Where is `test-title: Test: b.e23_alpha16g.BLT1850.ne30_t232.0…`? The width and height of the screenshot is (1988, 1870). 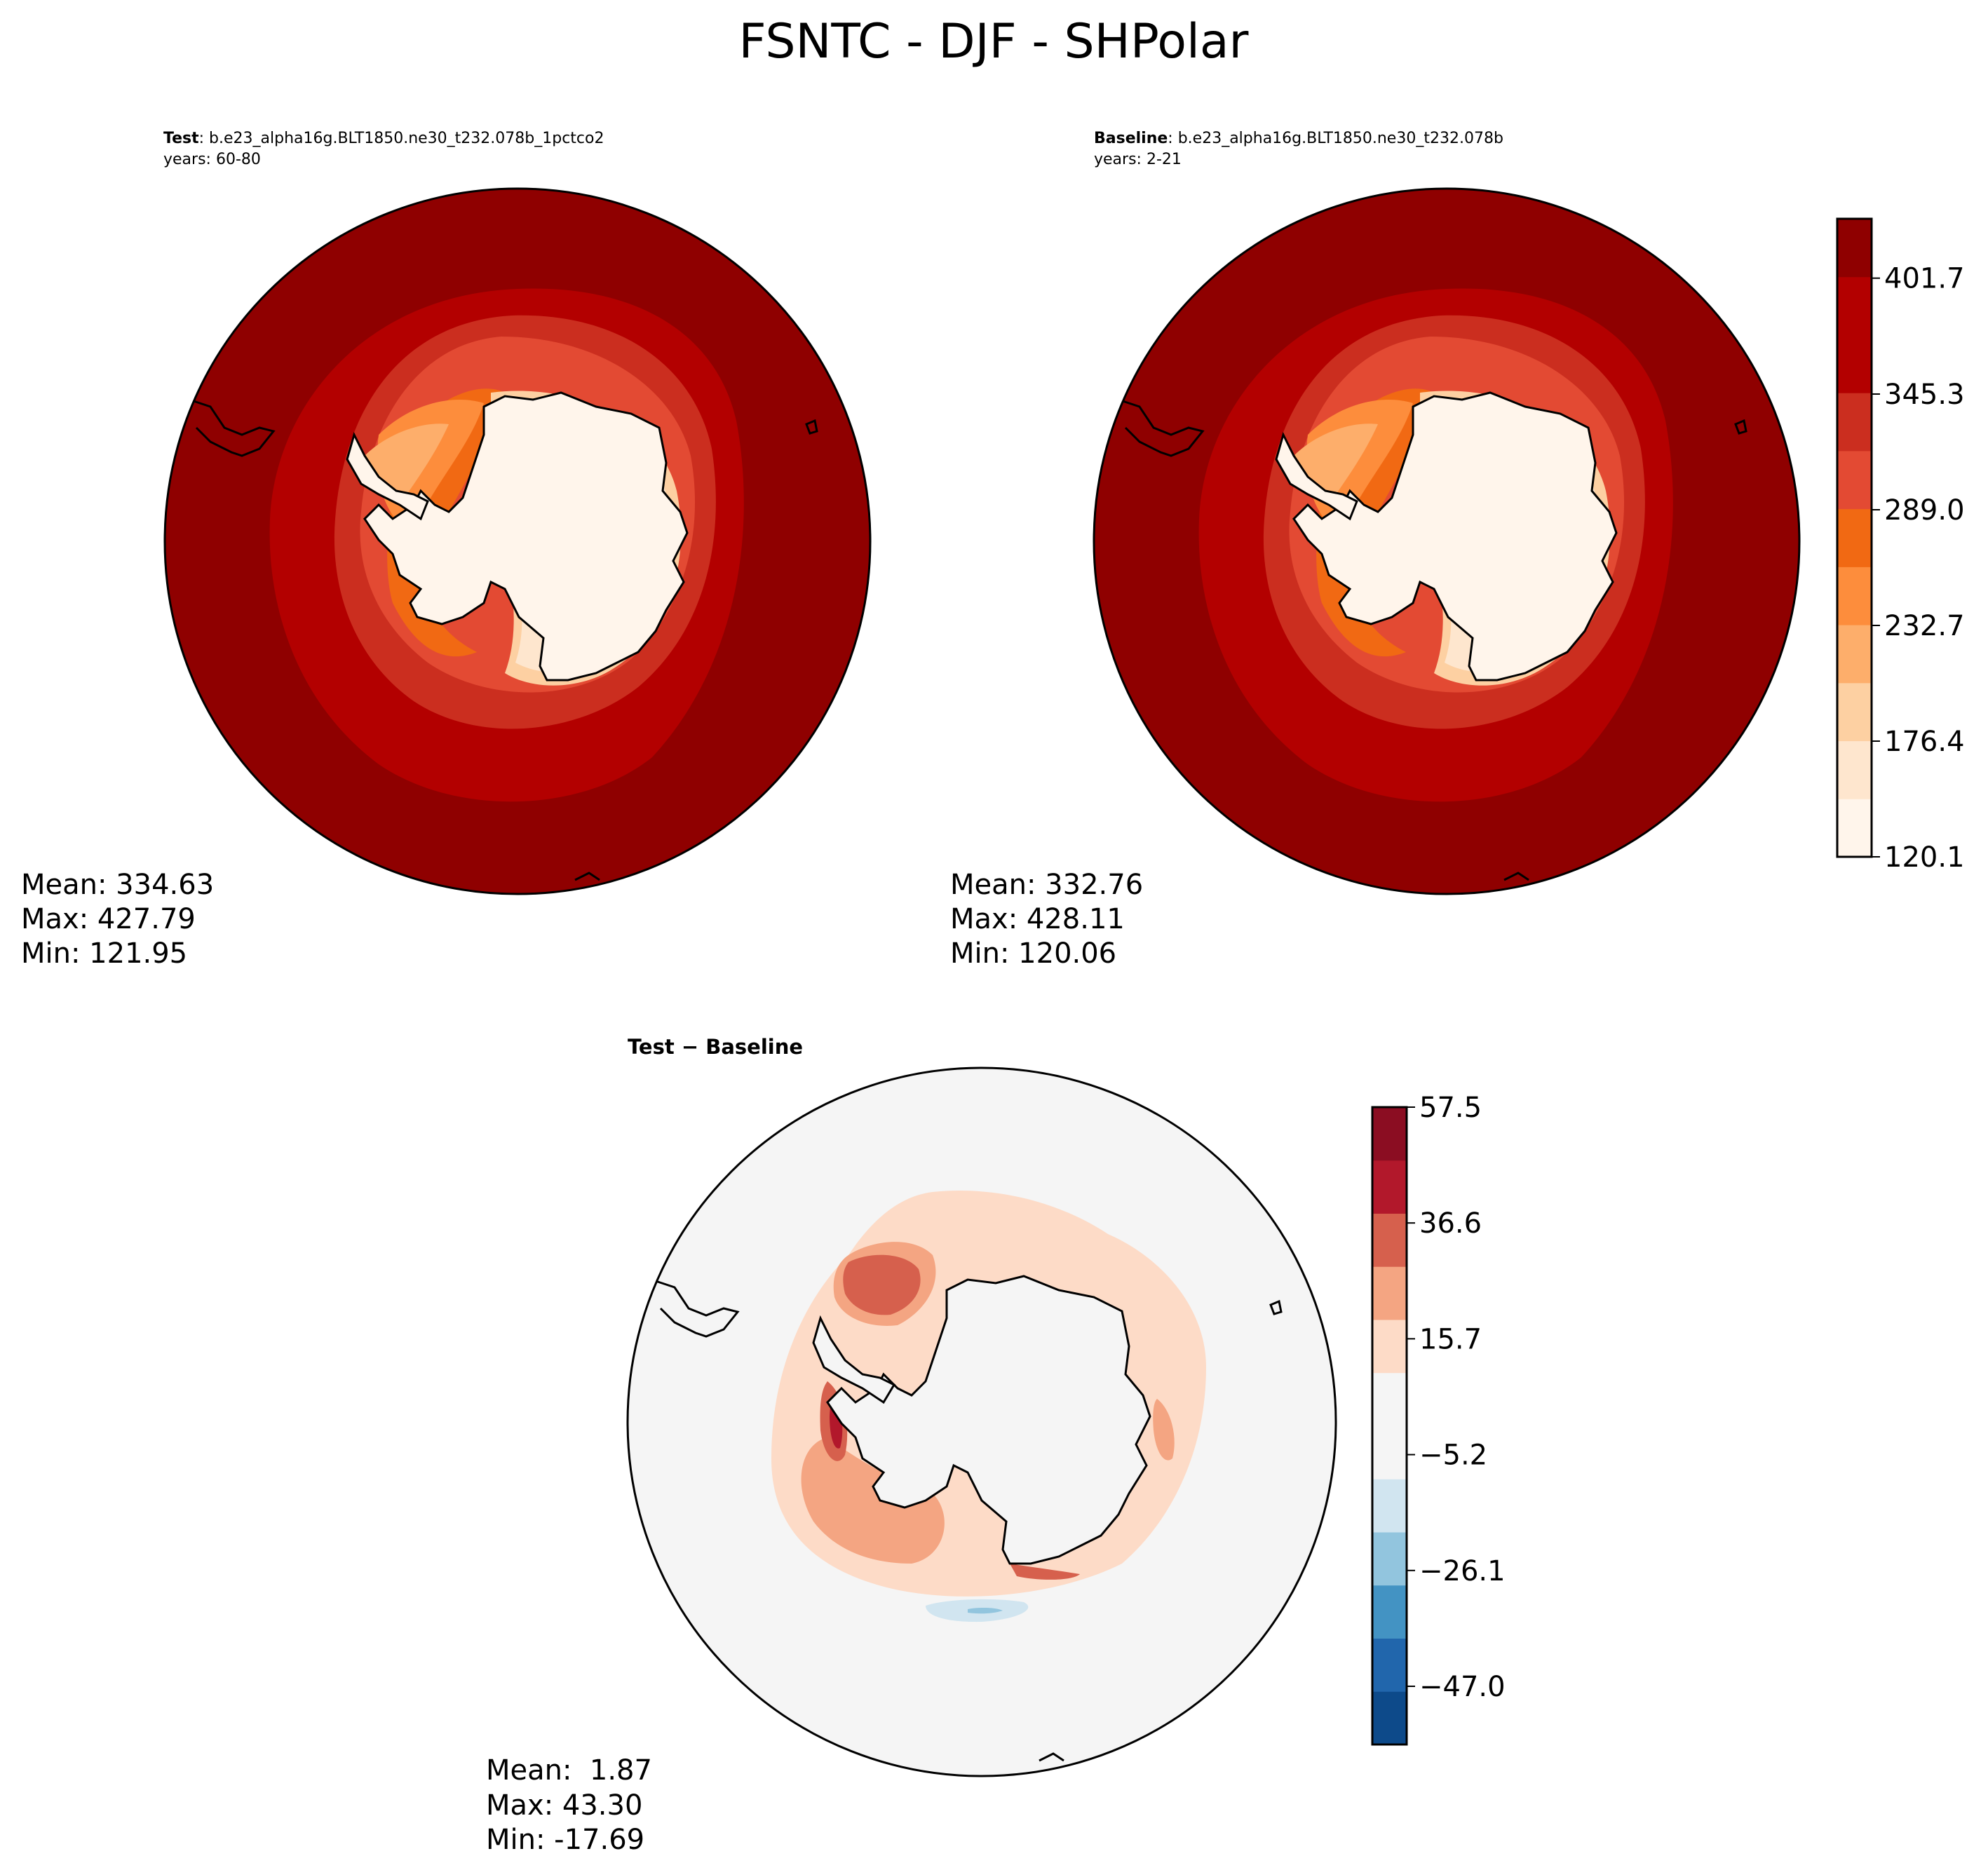
test-title: Test: b.e23_alpha16g.BLT1850.ne30_t232.0… is located at coordinates (383, 138).